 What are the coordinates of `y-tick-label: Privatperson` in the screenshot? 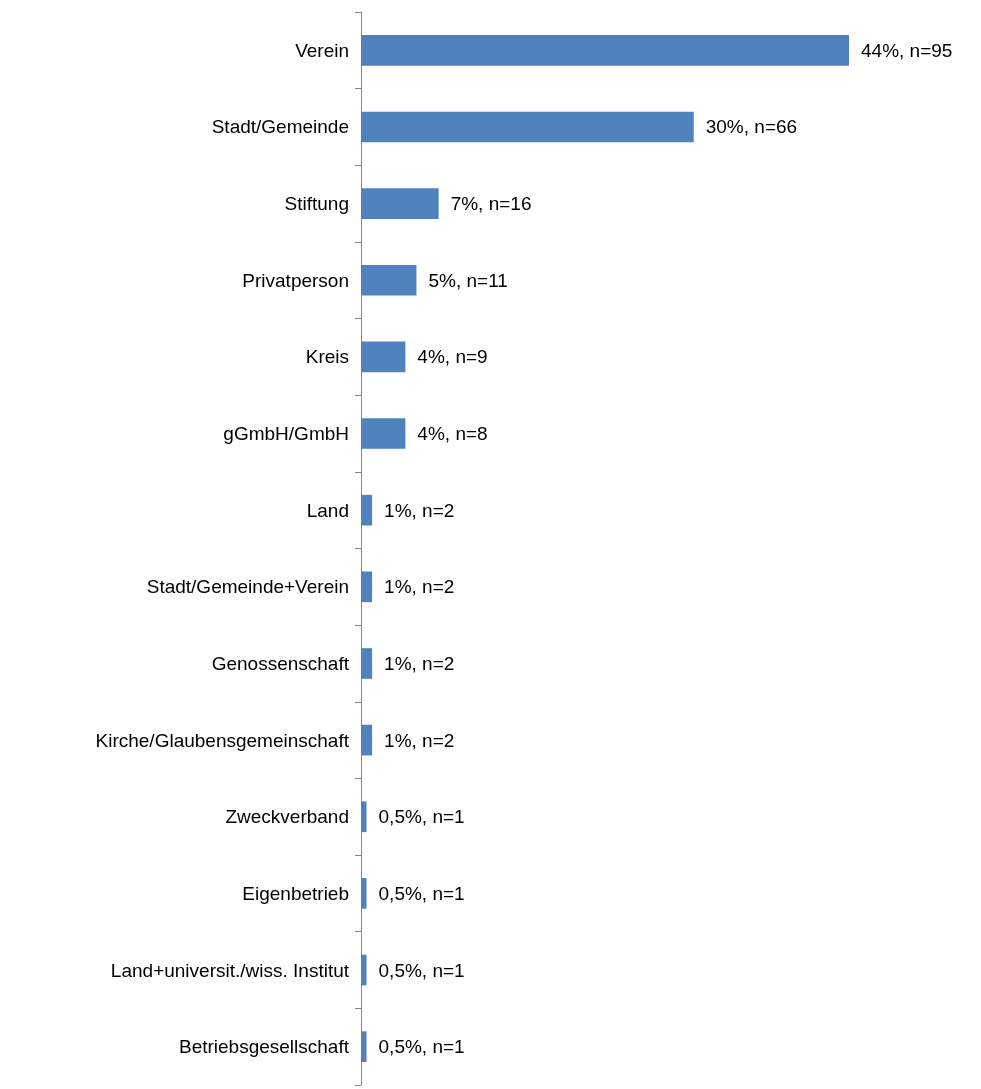 It's located at (295, 280).